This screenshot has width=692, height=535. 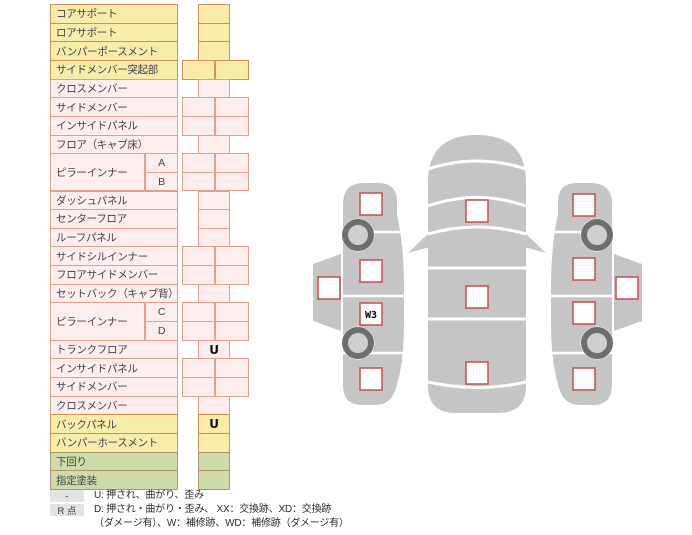 I want to click on part-label: バンパーポースメント, so click(x=114, y=51).